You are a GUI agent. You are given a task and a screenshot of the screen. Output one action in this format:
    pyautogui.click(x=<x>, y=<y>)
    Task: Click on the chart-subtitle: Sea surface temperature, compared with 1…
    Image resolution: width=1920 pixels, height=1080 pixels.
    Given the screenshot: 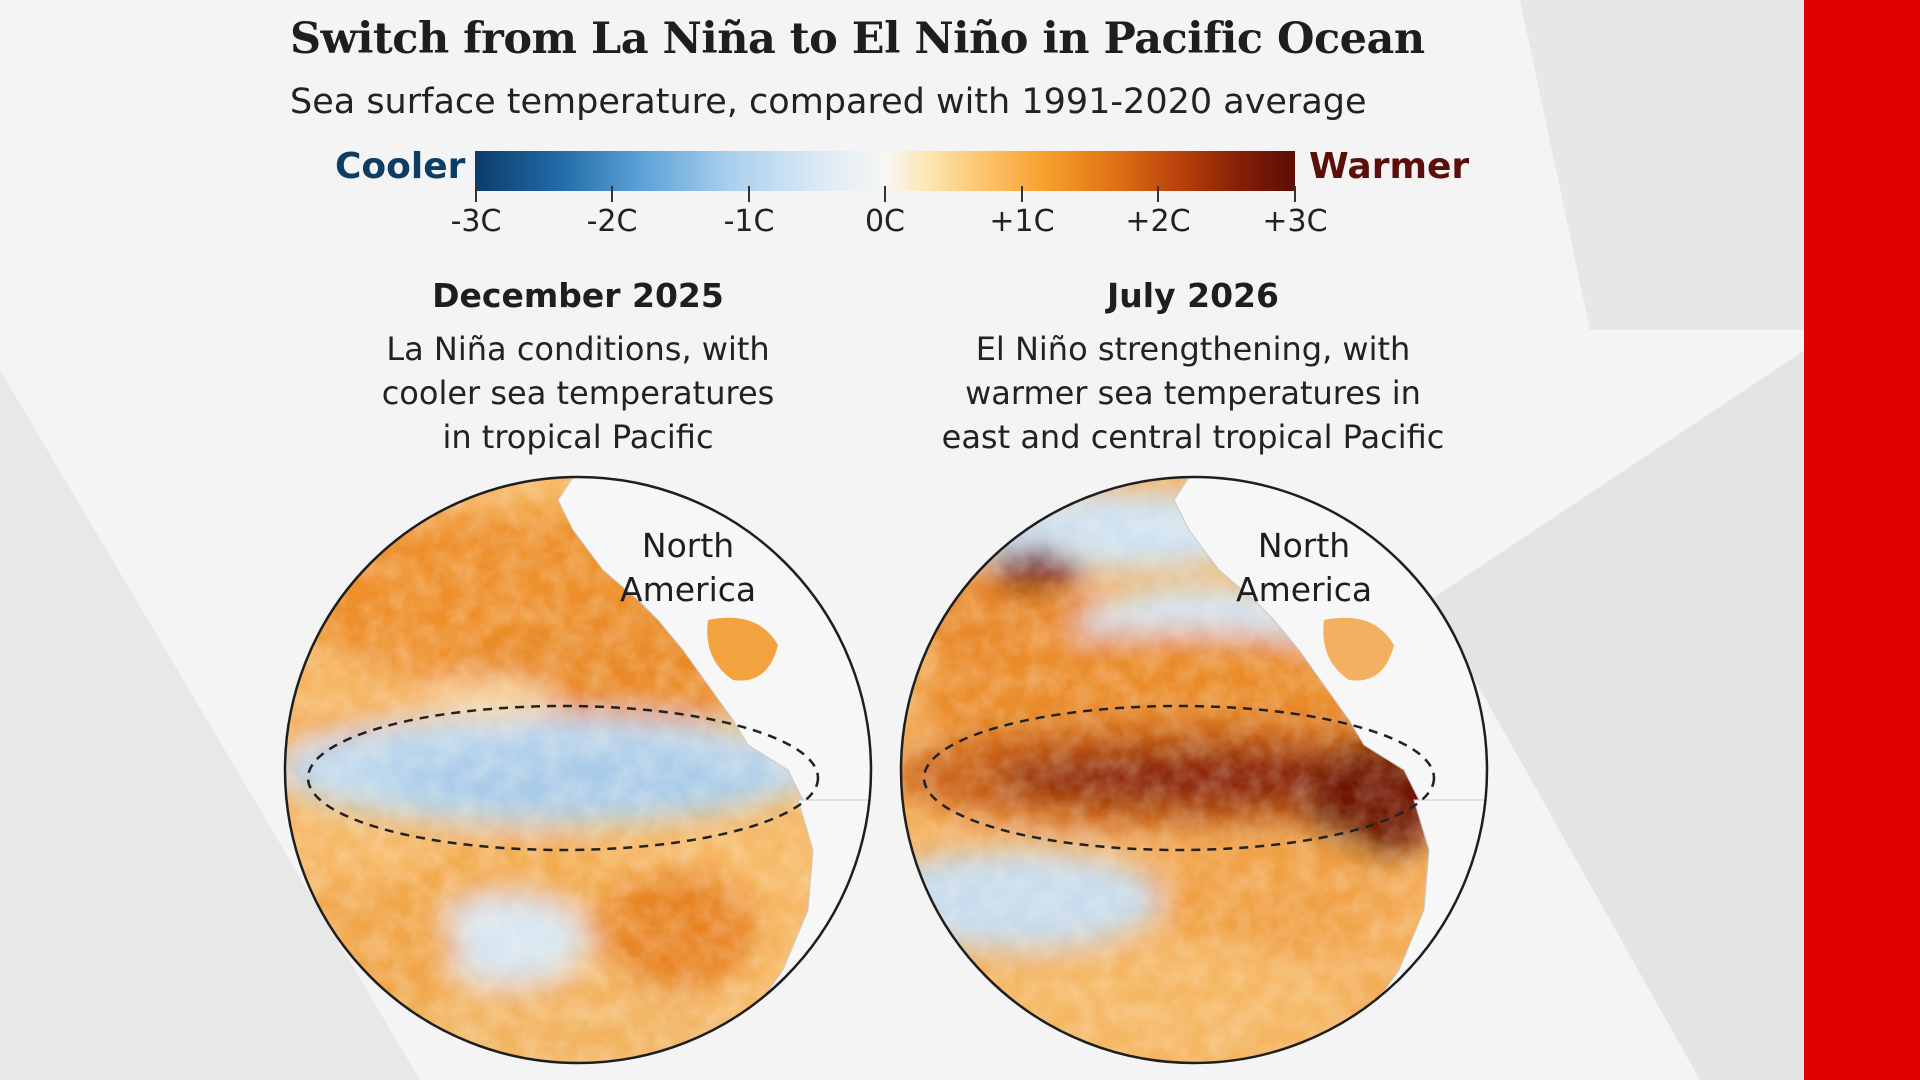 What is the action you would take?
    pyautogui.click(x=828, y=102)
    